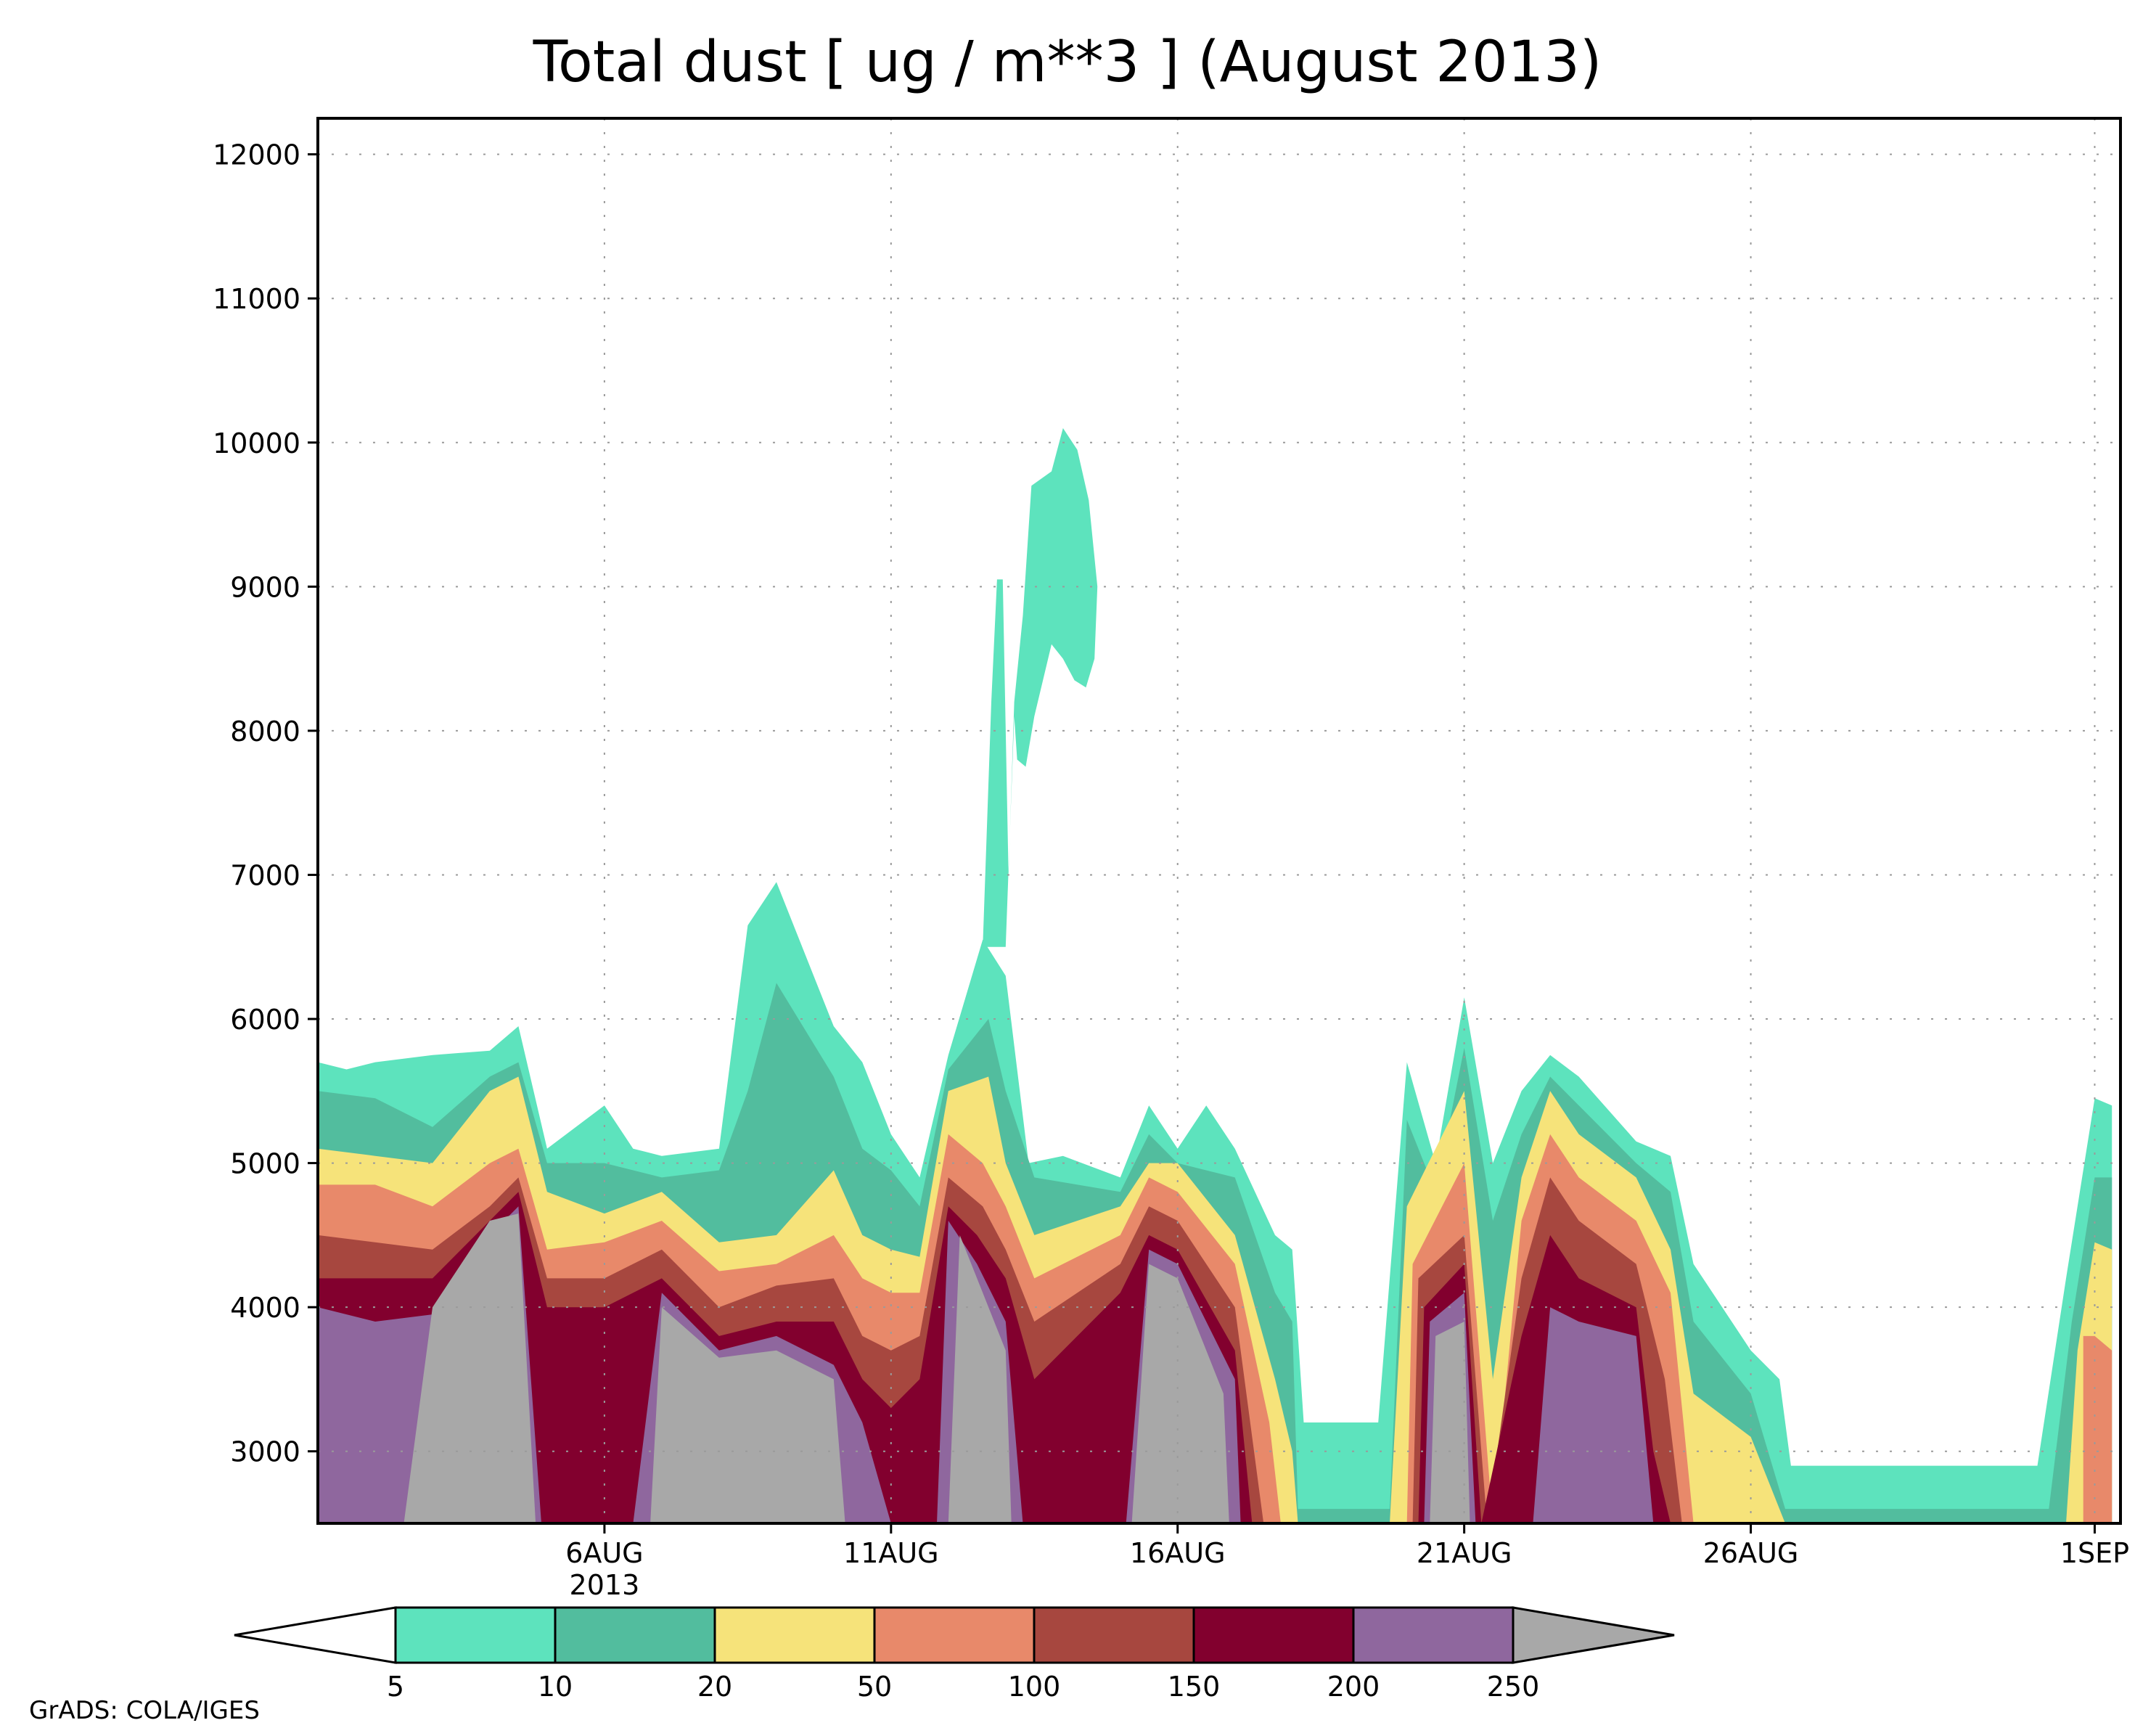  Describe the element at coordinates (265, 732) in the screenshot. I see `y-tick-label-8000: 8000` at that location.